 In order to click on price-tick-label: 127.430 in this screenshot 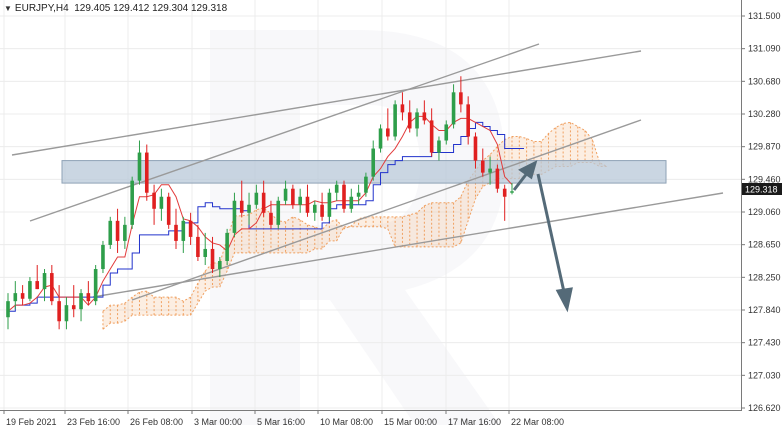, I will do `click(764, 343)`.